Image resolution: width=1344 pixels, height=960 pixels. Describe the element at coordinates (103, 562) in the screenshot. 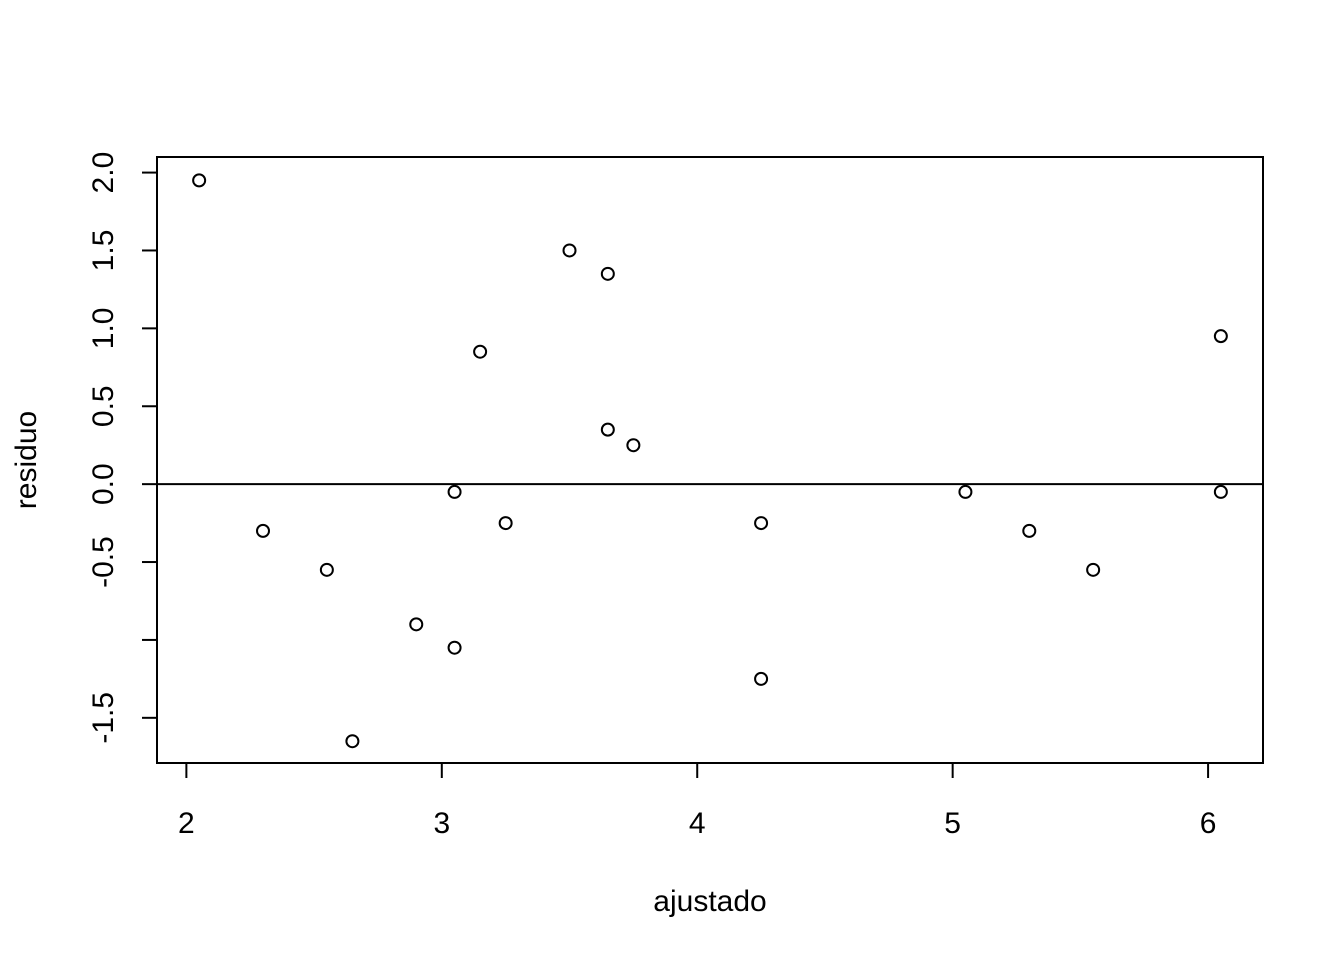

I see `y-tick-label: -0.5` at that location.